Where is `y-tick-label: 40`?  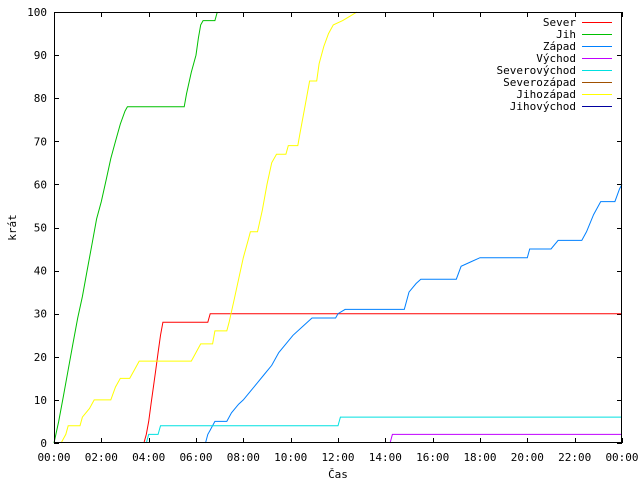
y-tick-label: 40 is located at coordinates (40, 271).